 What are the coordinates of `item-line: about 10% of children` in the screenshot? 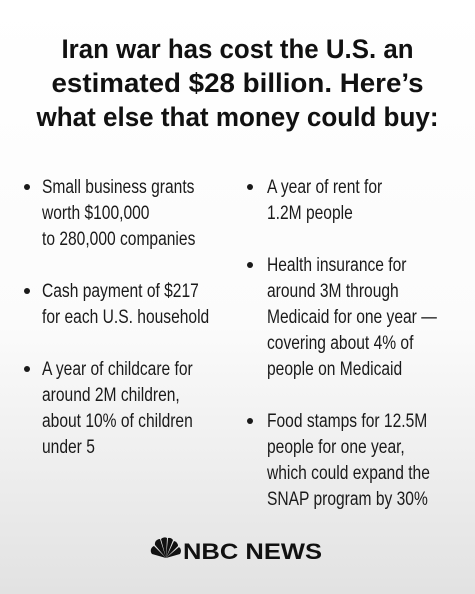 It's located at (117, 420).